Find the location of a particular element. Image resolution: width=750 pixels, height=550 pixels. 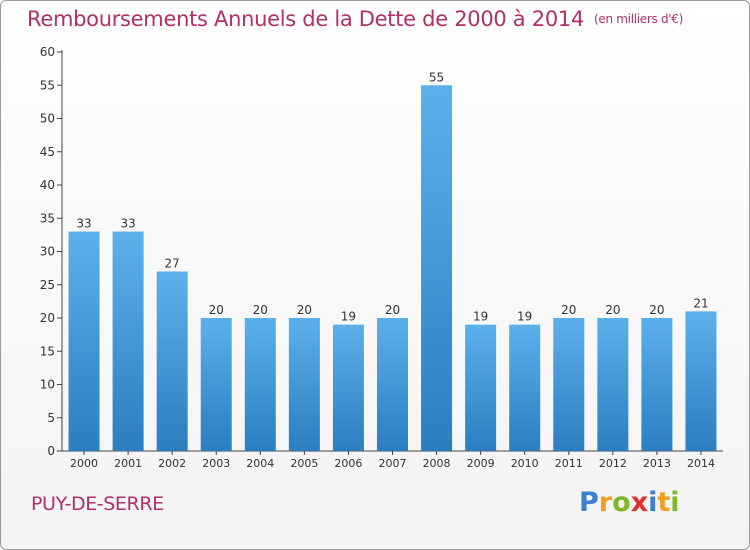

data-label: 21 is located at coordinates (700, 303).